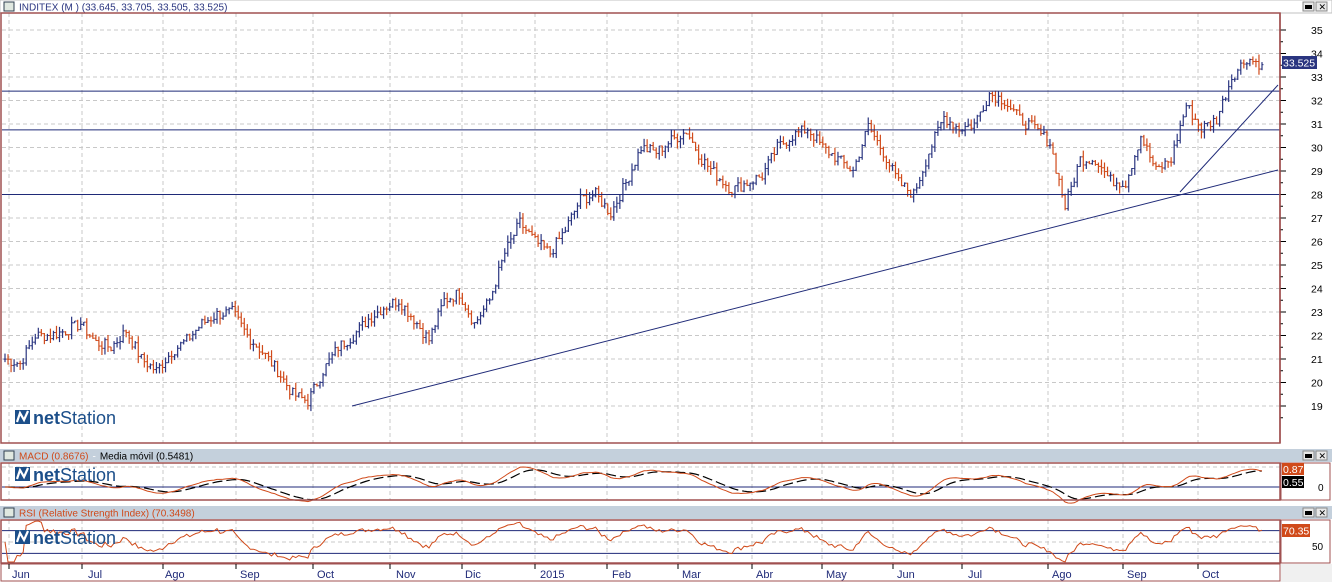 The height and width of the screenshot is (582, 1332). I want to click on macd-plot-area, so click(640, 481).